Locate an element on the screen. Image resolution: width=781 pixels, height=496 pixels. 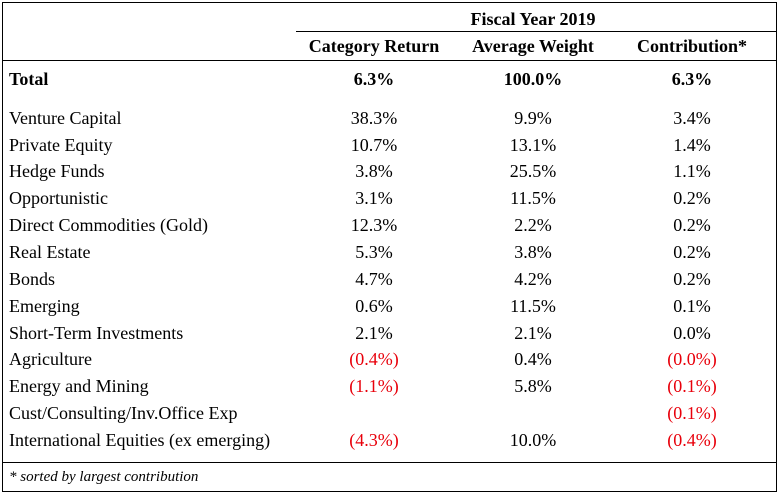
row-return: 38.3% is located at coordinates (374, 118).